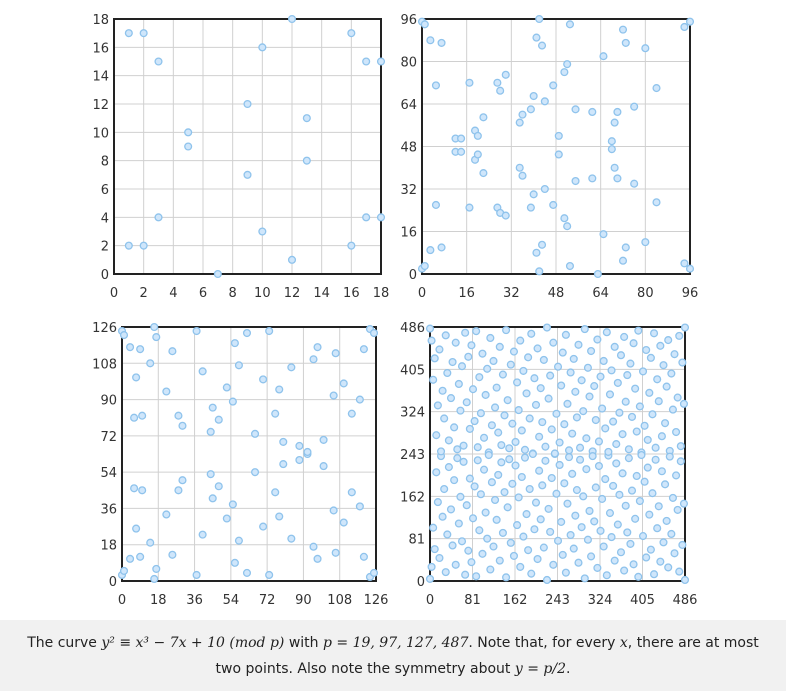 The image size is (786, 691). Describe the element at coordinates (108, 473) in the screenshot. I see `y-tick-label: 54` at that location.